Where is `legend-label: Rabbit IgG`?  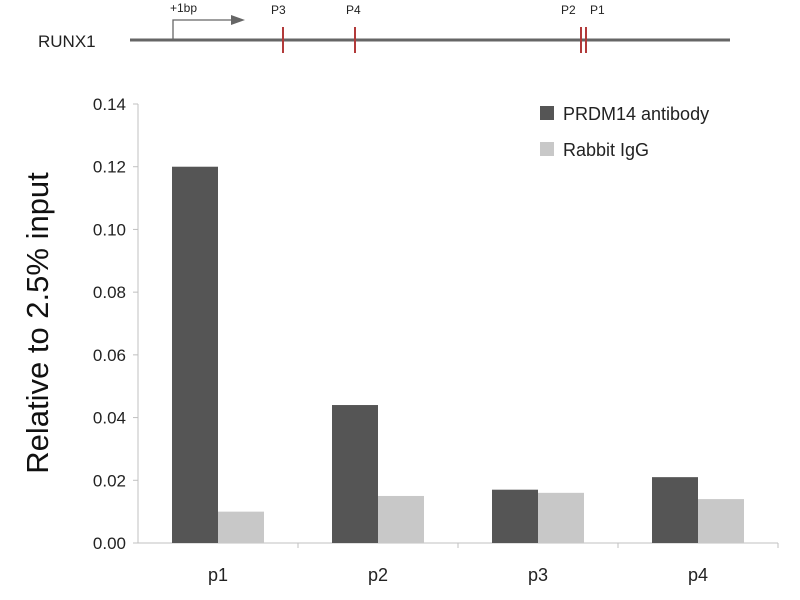 legend-label: Rabbit IgG is located at coordinates (606, 150).